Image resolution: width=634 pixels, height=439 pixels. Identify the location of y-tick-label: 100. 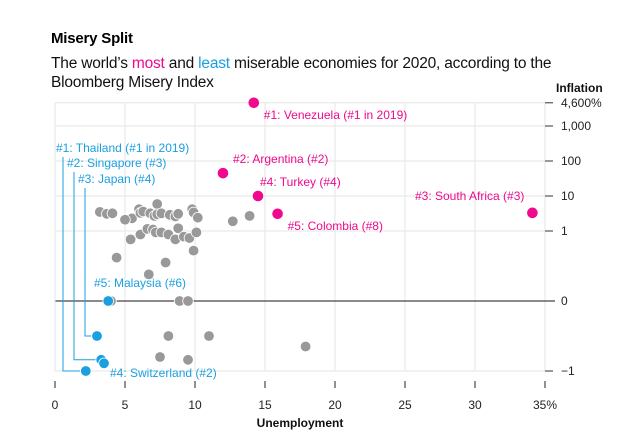
(571, 161).